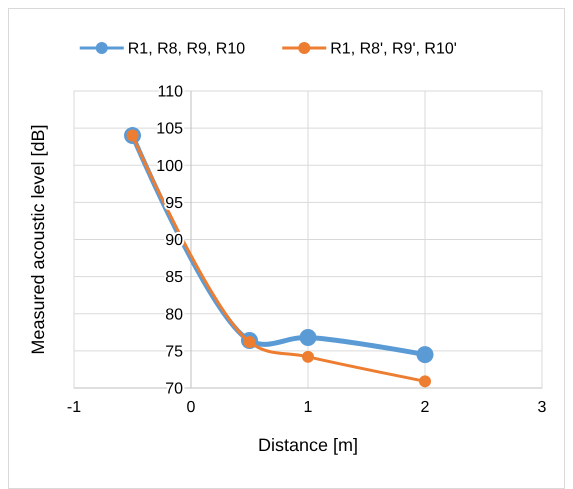 This screenshot has height=489, width=573. I want to click on y-tick-label: 110, so click(170, 92).